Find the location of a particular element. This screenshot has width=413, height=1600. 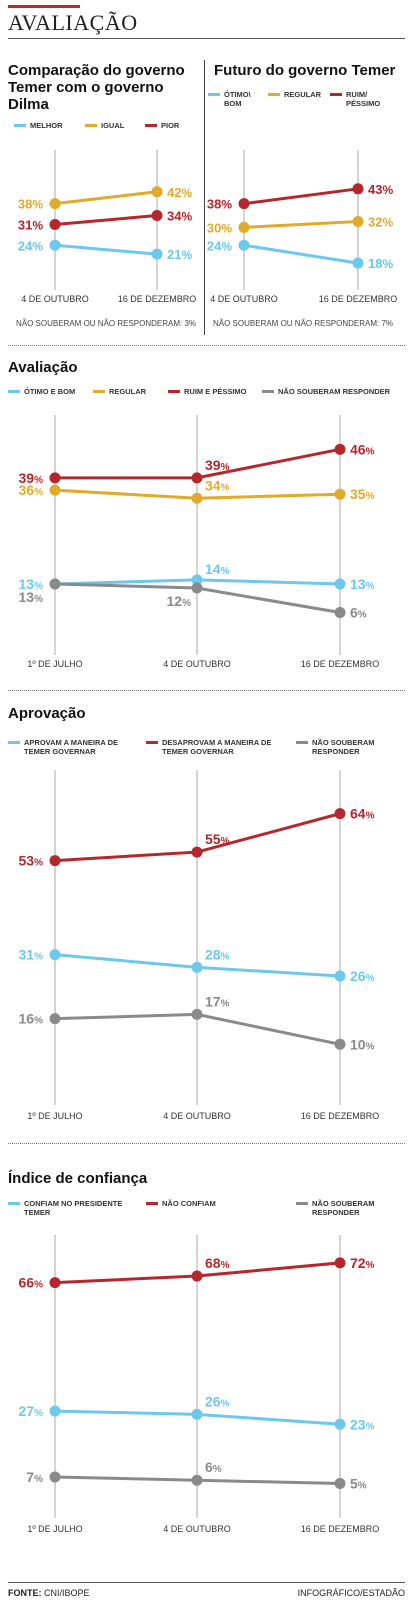

data-label: 28% is located at coordinates (217, 954).